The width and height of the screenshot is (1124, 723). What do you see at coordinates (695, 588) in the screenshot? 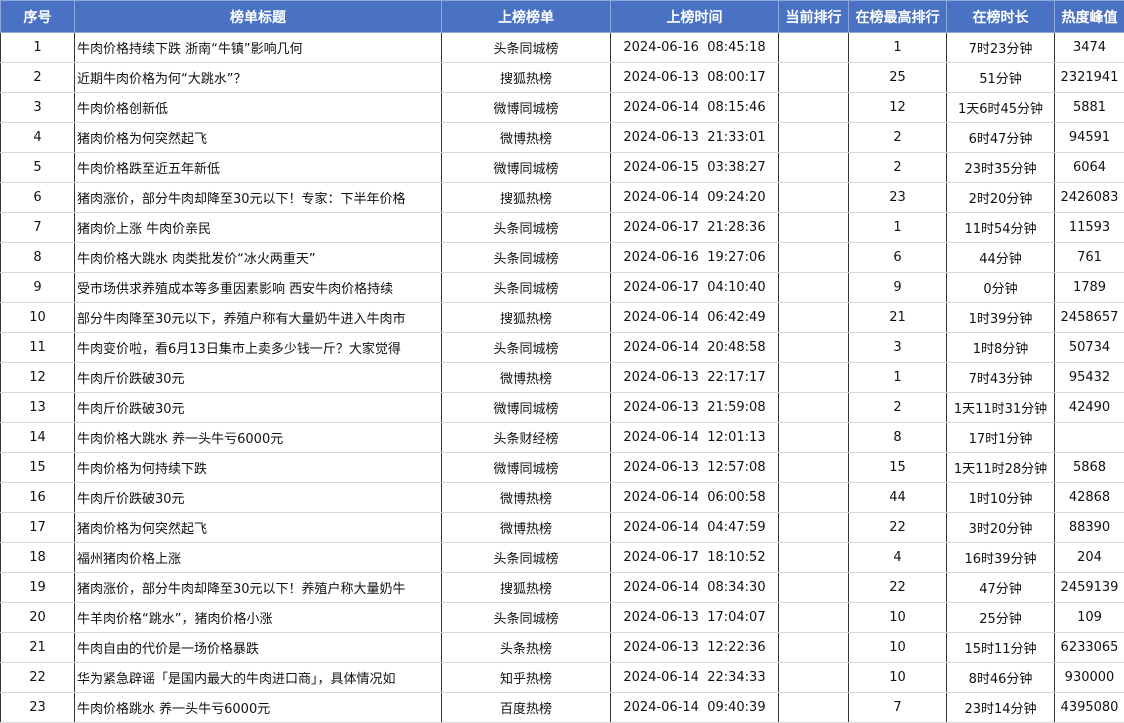
I see `cell: 2024-06-14 08:34:30` at bounding box center [695, 588].